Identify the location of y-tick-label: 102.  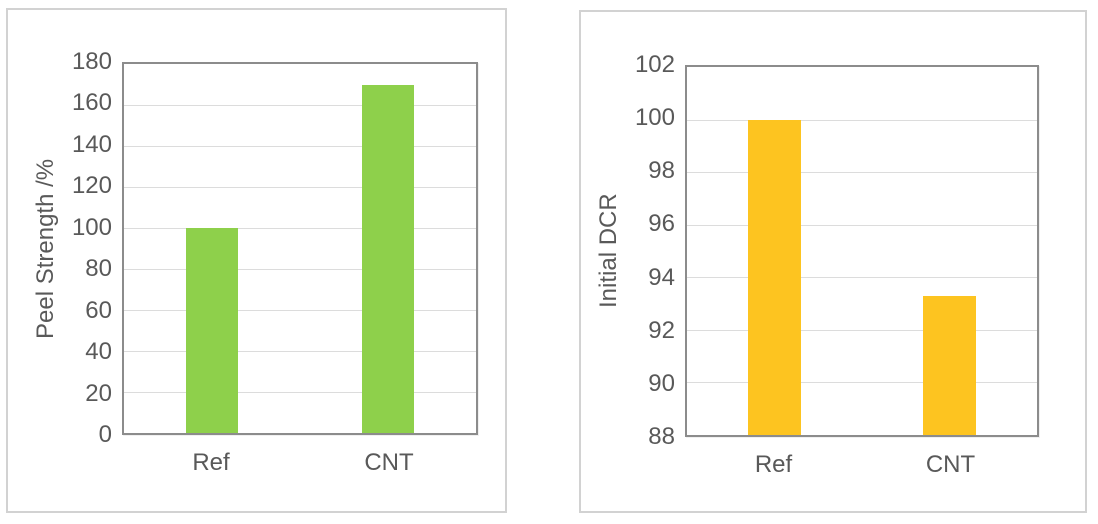
(654, 64).